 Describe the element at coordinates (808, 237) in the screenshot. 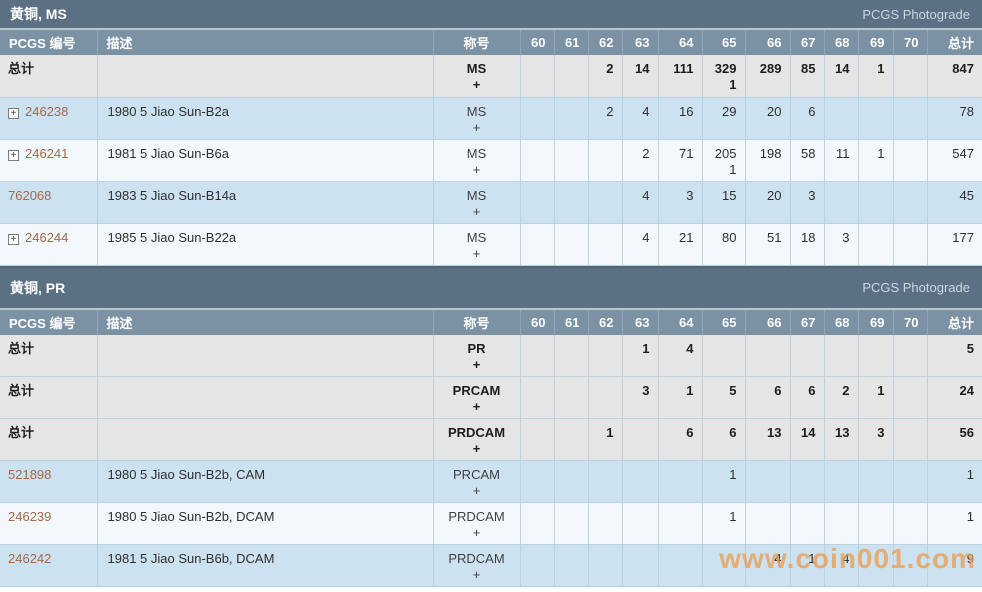

I see `grade-count: 18` at that location.